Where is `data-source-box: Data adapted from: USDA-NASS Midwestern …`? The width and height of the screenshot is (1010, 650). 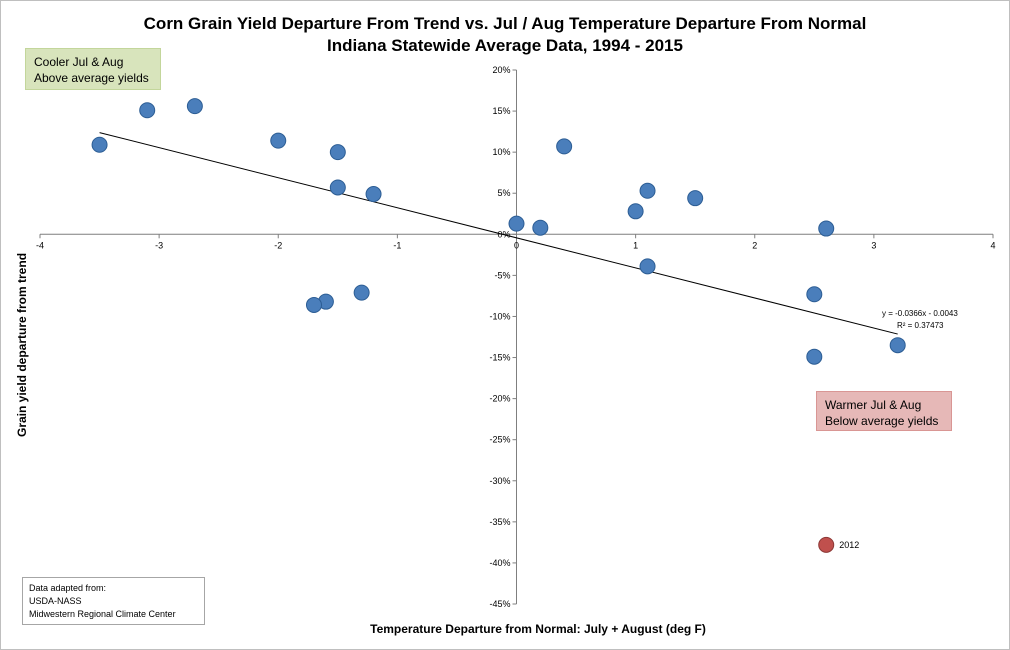 data-source-box: Data adapted from: USDA-NASS Midwestern … is located at coordinates (113, 601).